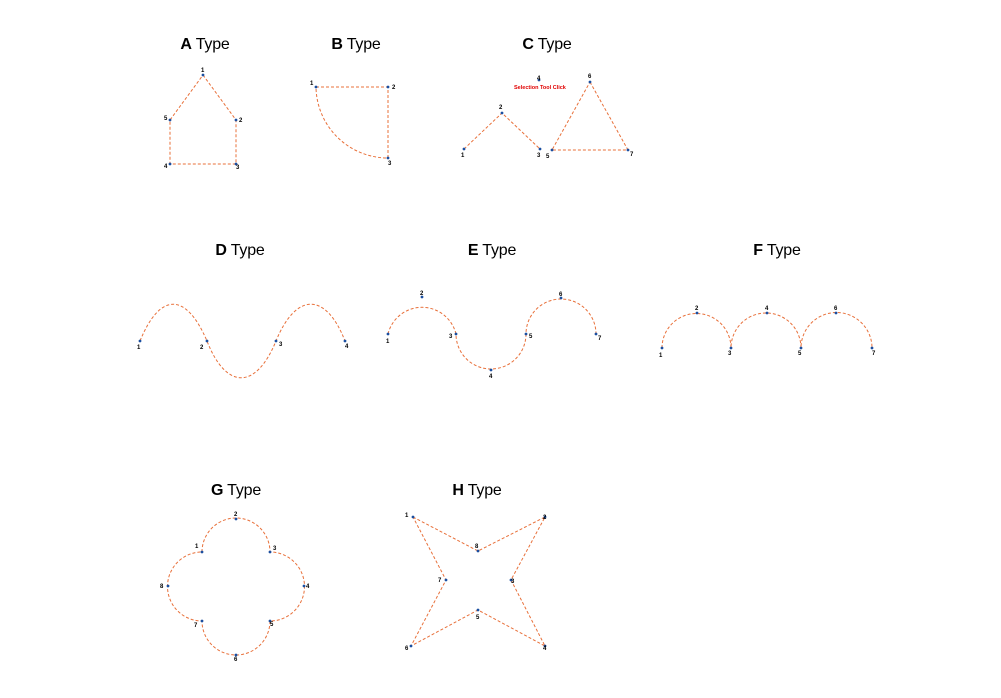 This screenshot has height=698, width=1001. What do you see at coordinates (205, 44) in the screenshot?
I see `title-a-type: A Type` at bounding box center [205, 44].